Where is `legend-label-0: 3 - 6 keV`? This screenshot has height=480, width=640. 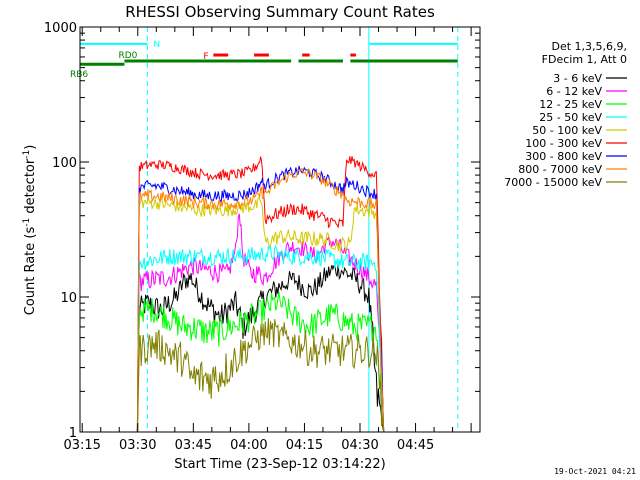
legend-label-0: 3 - 6 keV is located at coordinates (577, 78).